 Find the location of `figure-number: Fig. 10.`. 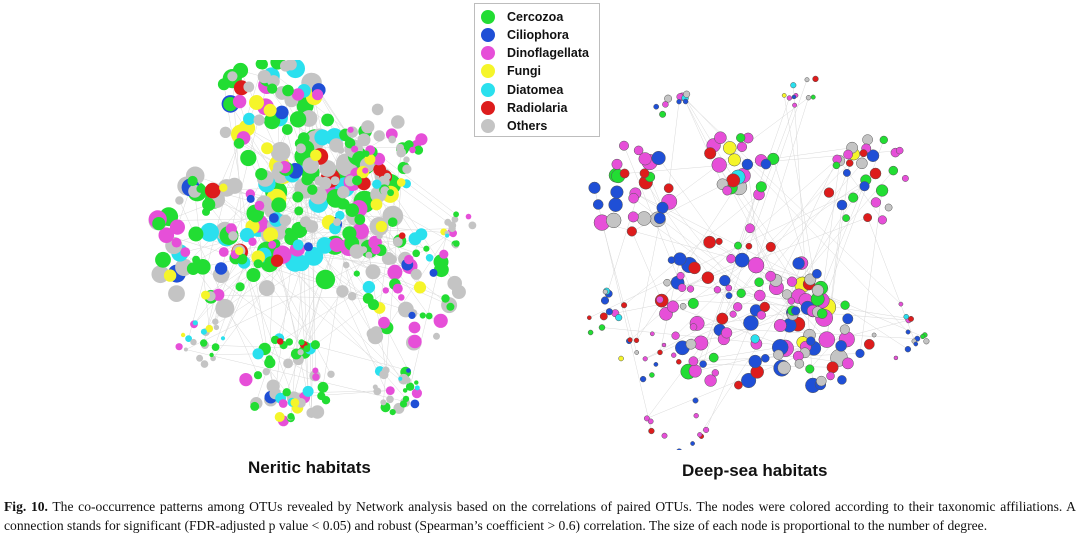

figure-number: Fig. 10. is located at coordinates (26, 506).